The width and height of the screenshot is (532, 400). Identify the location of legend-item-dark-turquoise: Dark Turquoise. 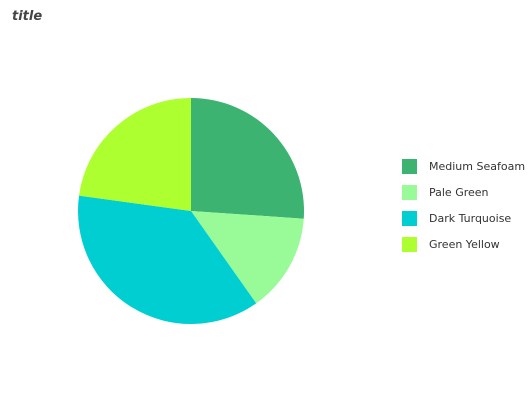
(463, 218).